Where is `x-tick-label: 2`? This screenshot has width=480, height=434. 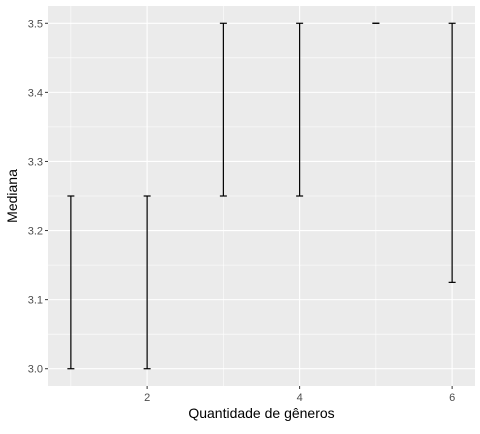 x-tick-label: 2 is located at coordinates (147, 398).